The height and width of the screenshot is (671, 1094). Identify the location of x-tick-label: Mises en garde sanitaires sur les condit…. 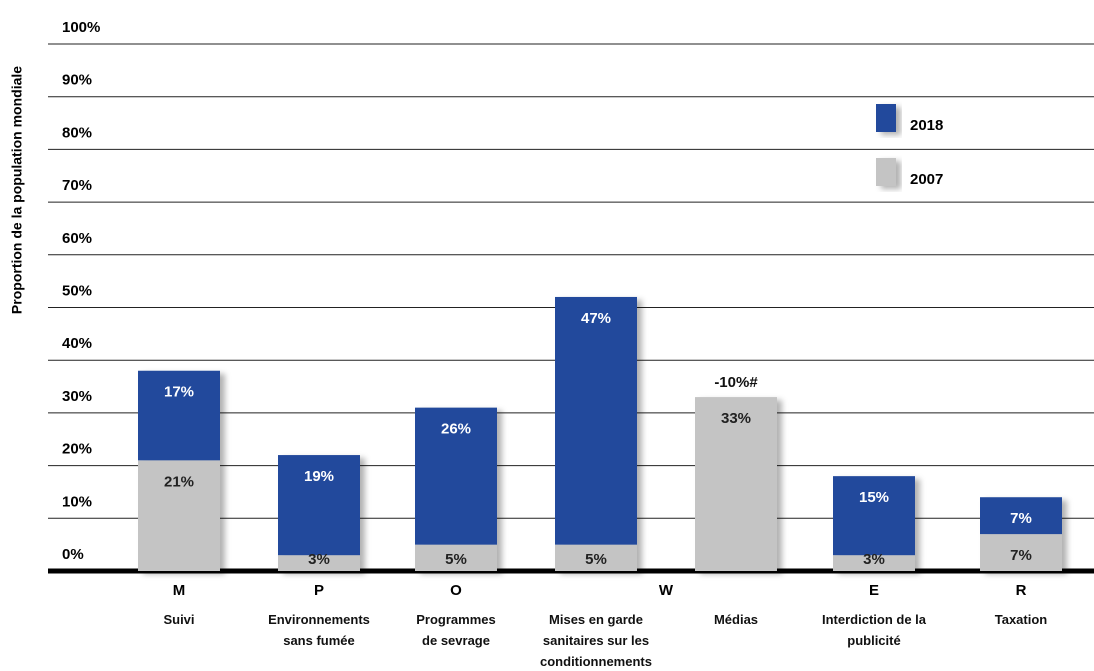
(596, 640).